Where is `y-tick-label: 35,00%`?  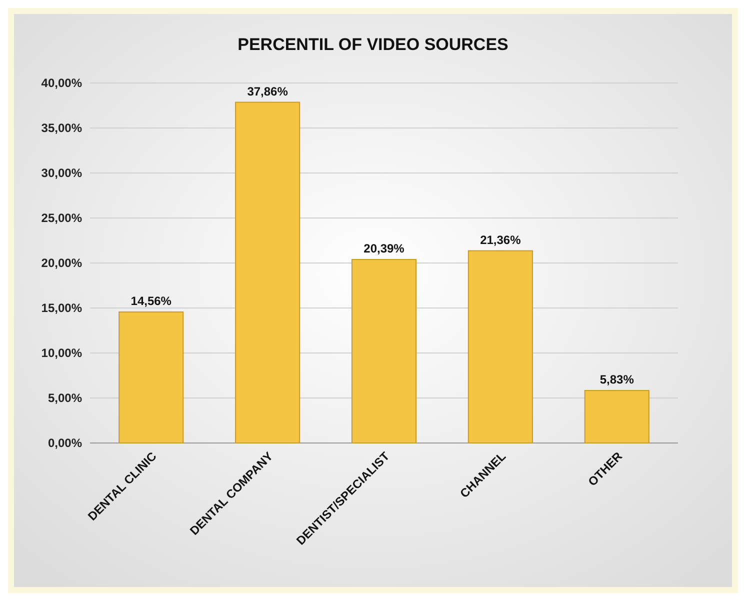 y-tick-label: 35,00% is located at coordinates (61, 128).